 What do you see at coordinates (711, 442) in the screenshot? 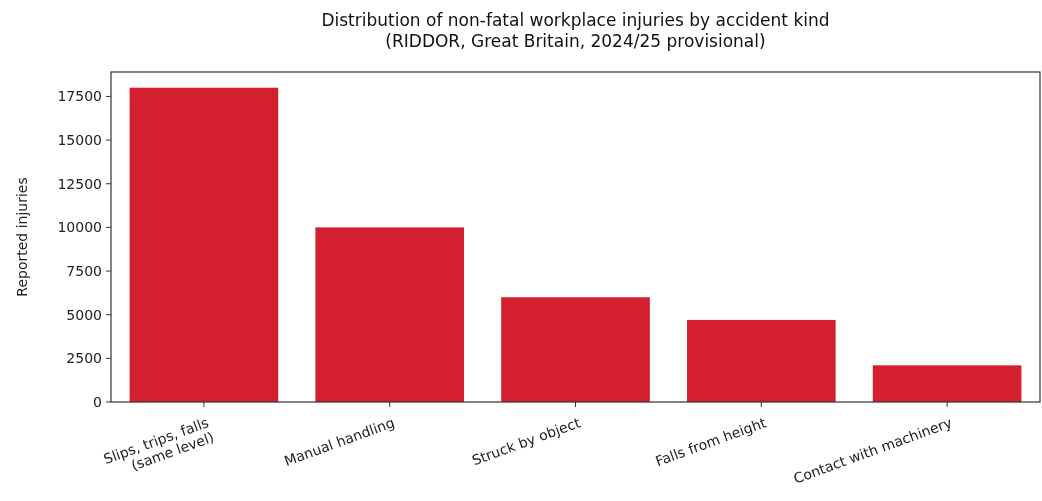
I see `x-tick-label: Falls from height` at bounding box center [711, 442].